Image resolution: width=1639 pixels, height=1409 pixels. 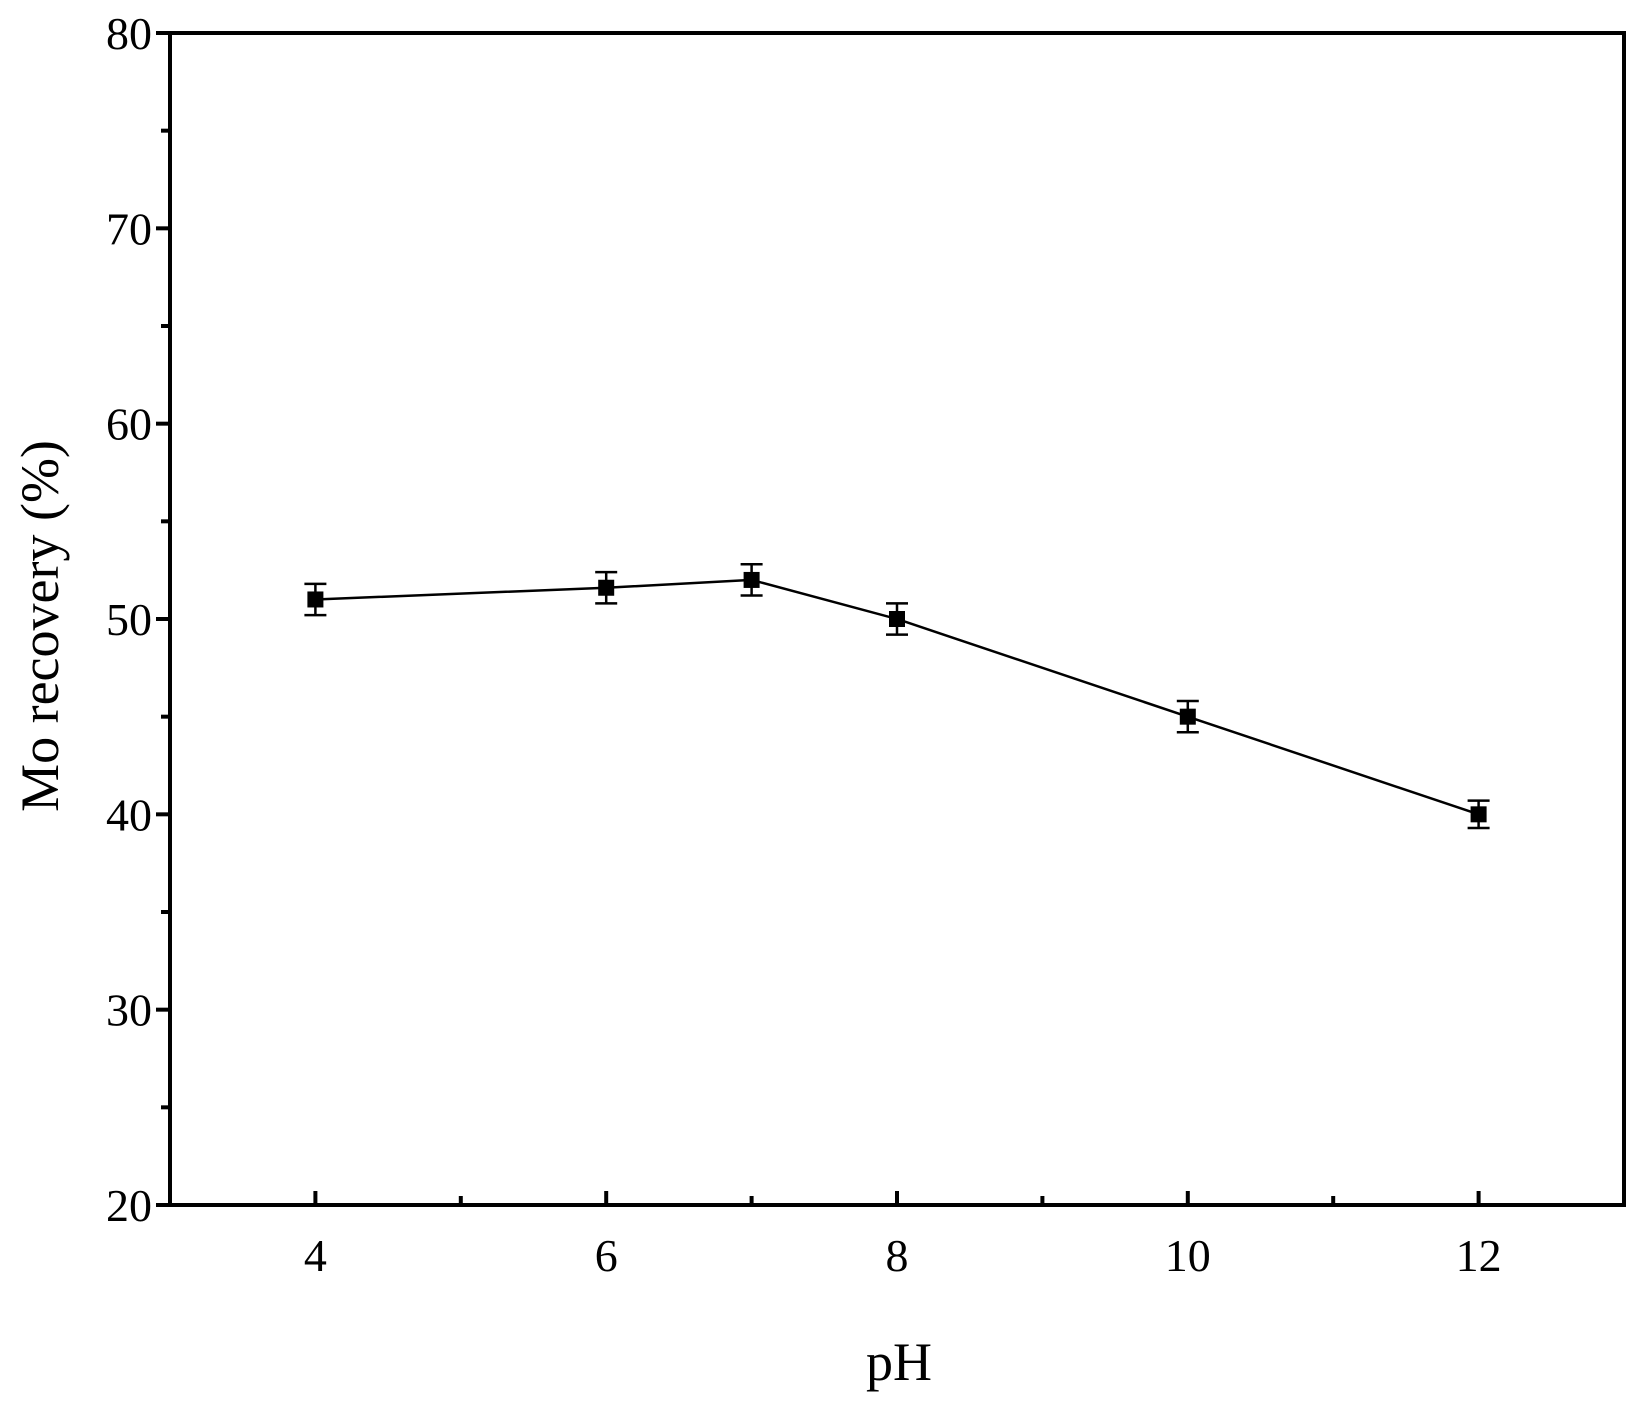 What do you see at coordinates (315, 1255) in the screenshot?
I see `x-tick-label: 4` at bounding box center [315, 1255].